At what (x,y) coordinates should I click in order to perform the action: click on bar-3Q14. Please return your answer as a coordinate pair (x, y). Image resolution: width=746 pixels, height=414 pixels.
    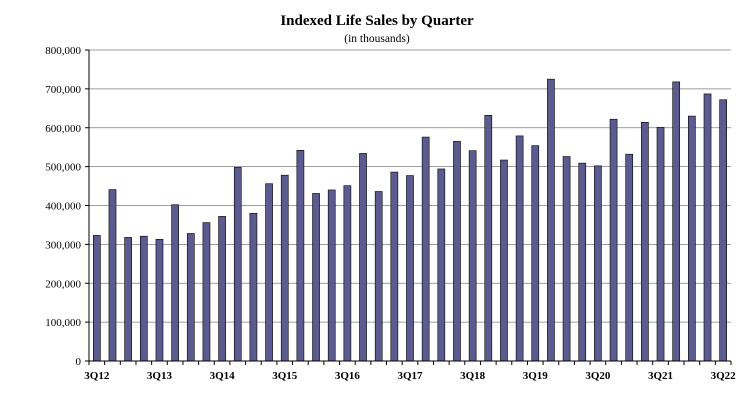
    Looking at the image, I should click on (222, 289).